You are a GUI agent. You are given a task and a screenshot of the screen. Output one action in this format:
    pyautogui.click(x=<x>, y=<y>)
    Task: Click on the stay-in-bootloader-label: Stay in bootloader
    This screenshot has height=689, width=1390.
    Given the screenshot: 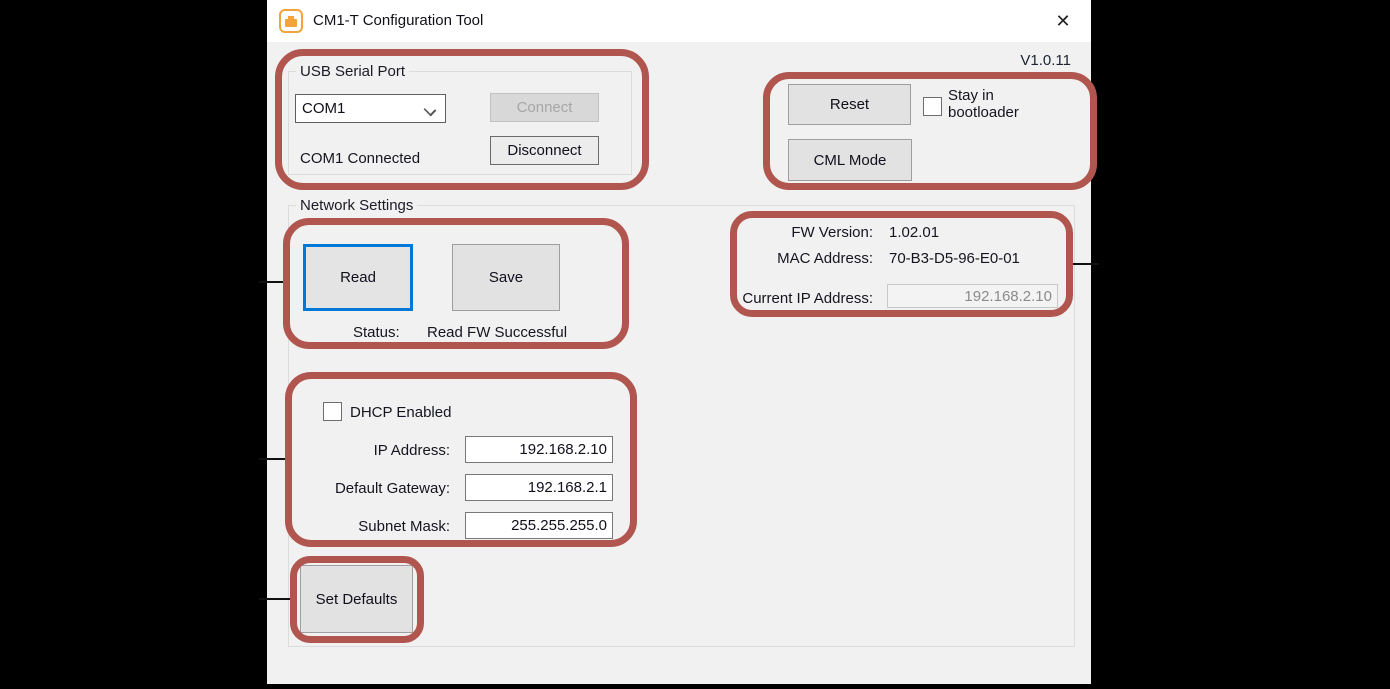 What is the action you would take?
    pyautogui.click(x=983, y=104)
    